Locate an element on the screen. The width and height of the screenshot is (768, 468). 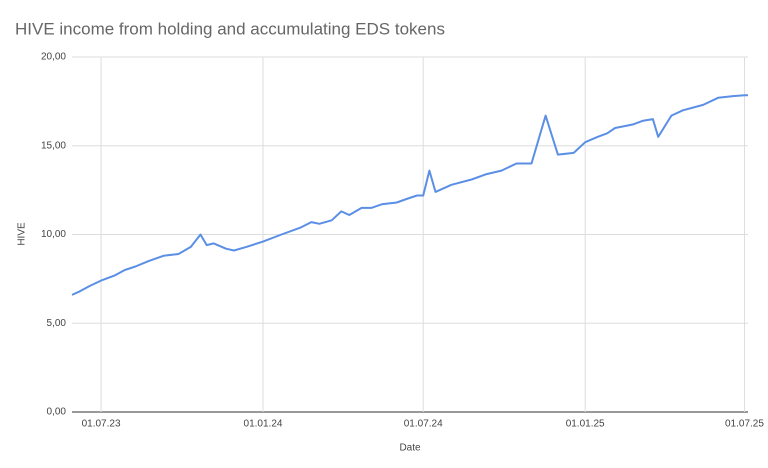
y-tick-label: 0,00 is located at coordinates (57, 412).